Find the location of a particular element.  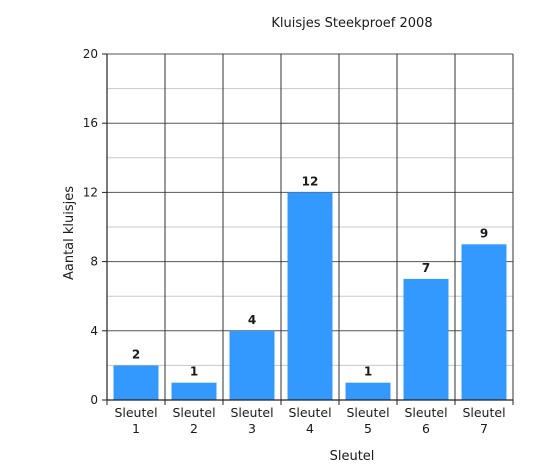

chart-title: Kluisjes Steekproef 2008 is located at coordinates (351, 23).